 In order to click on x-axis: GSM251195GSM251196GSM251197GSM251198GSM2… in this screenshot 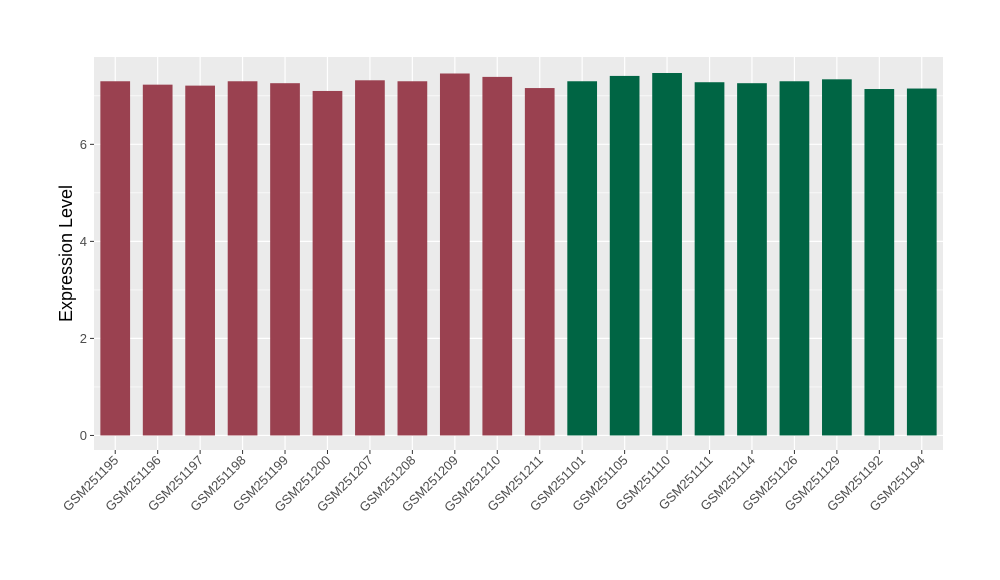, I will do `click(494, 482)`.